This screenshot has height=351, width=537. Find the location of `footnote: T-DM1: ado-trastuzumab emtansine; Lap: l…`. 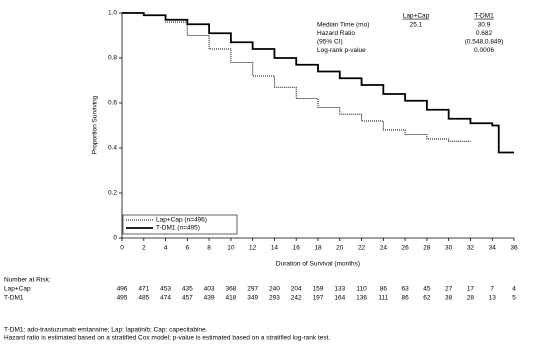

footnote: T-DM1: ado-trastuzumab emtansine; Lap: l… is located at coordinates (106, 330).